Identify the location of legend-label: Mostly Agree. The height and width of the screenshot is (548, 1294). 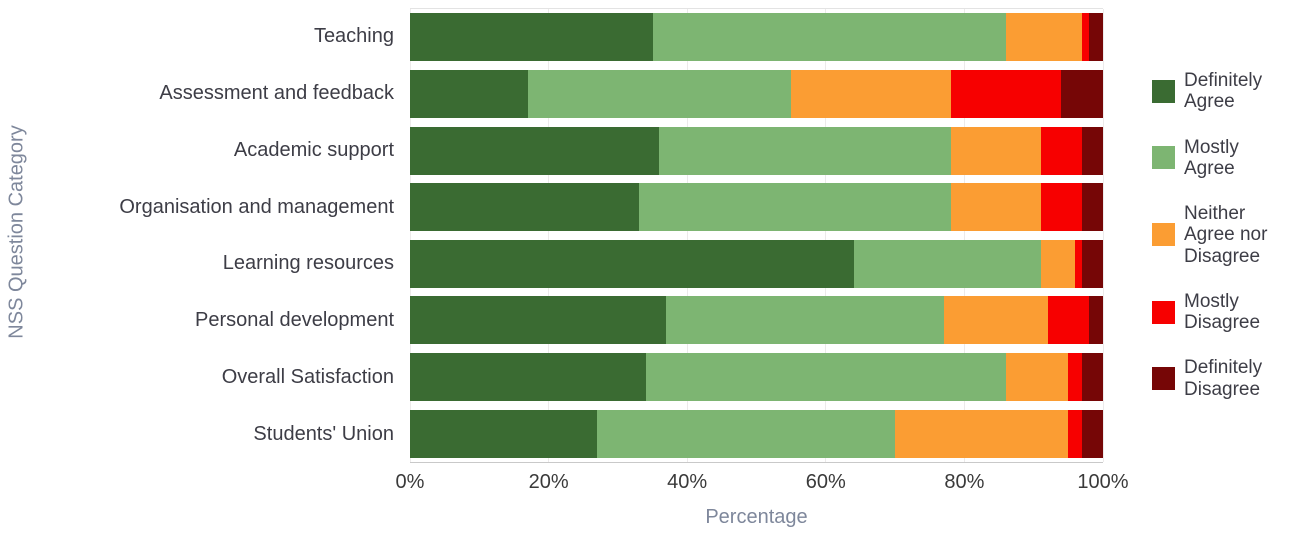
(1211, 157).